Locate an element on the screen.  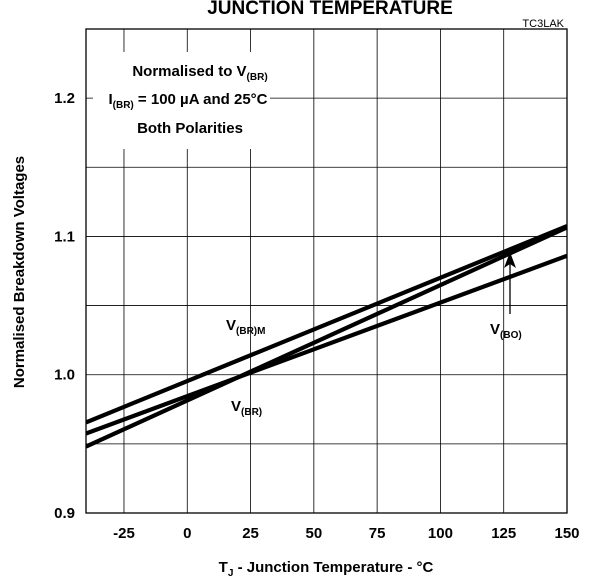
x-tick-label: 25 is located at coordinates (250, 533).